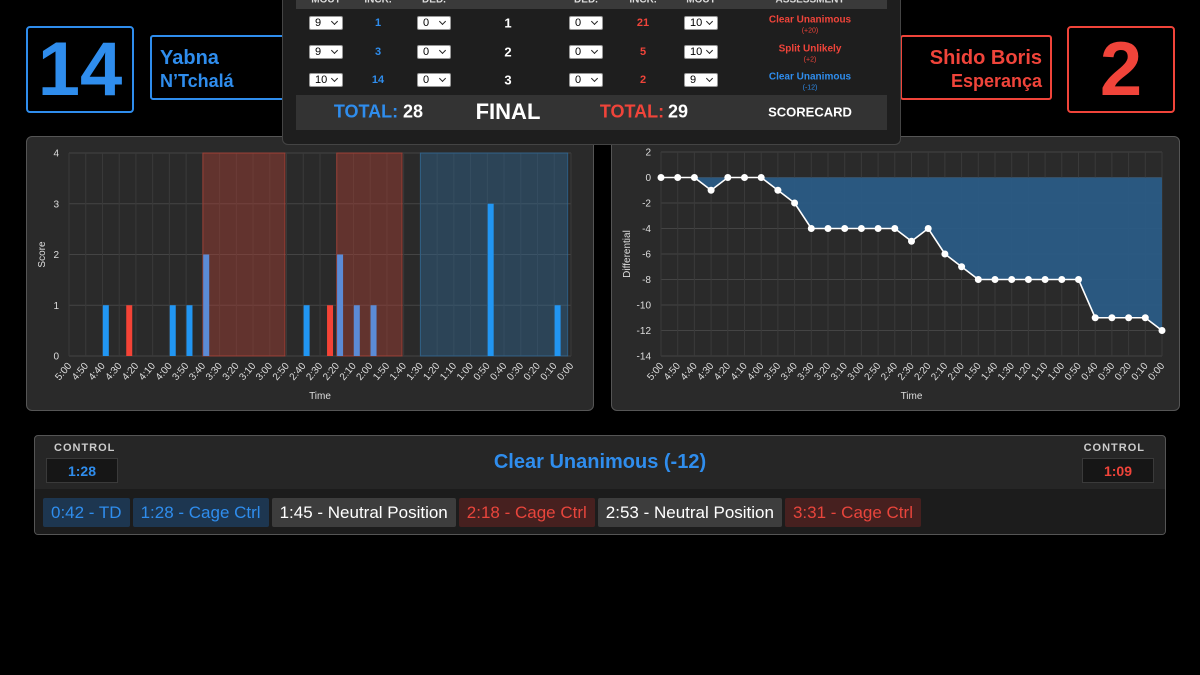 The width and height of the screenshot is (1200, 675). Describe the element at coordinates (646, 204) in the screenshot. I see `y-tick-label: -2` at that location.